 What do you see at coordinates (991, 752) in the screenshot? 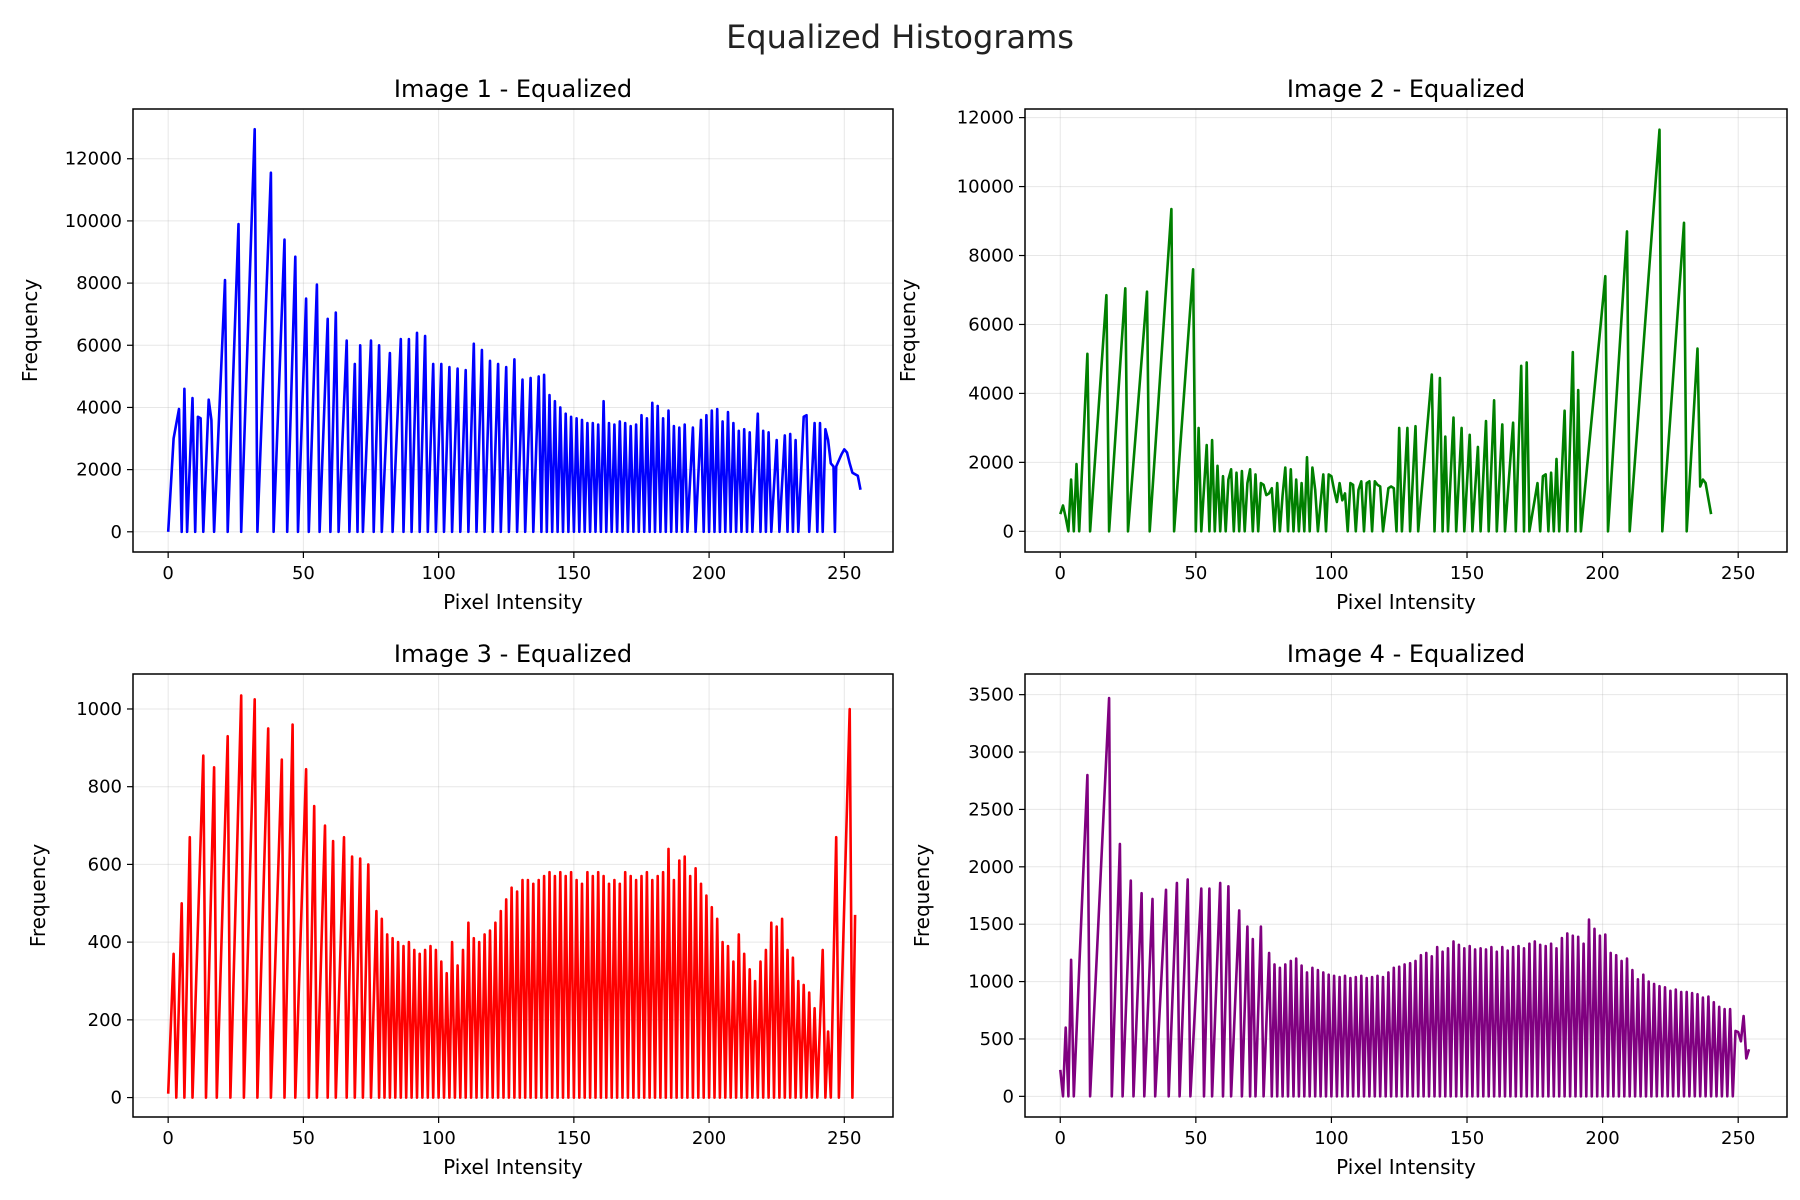
I see `y-tick-label: 3000` at bounding box center [991, 752].